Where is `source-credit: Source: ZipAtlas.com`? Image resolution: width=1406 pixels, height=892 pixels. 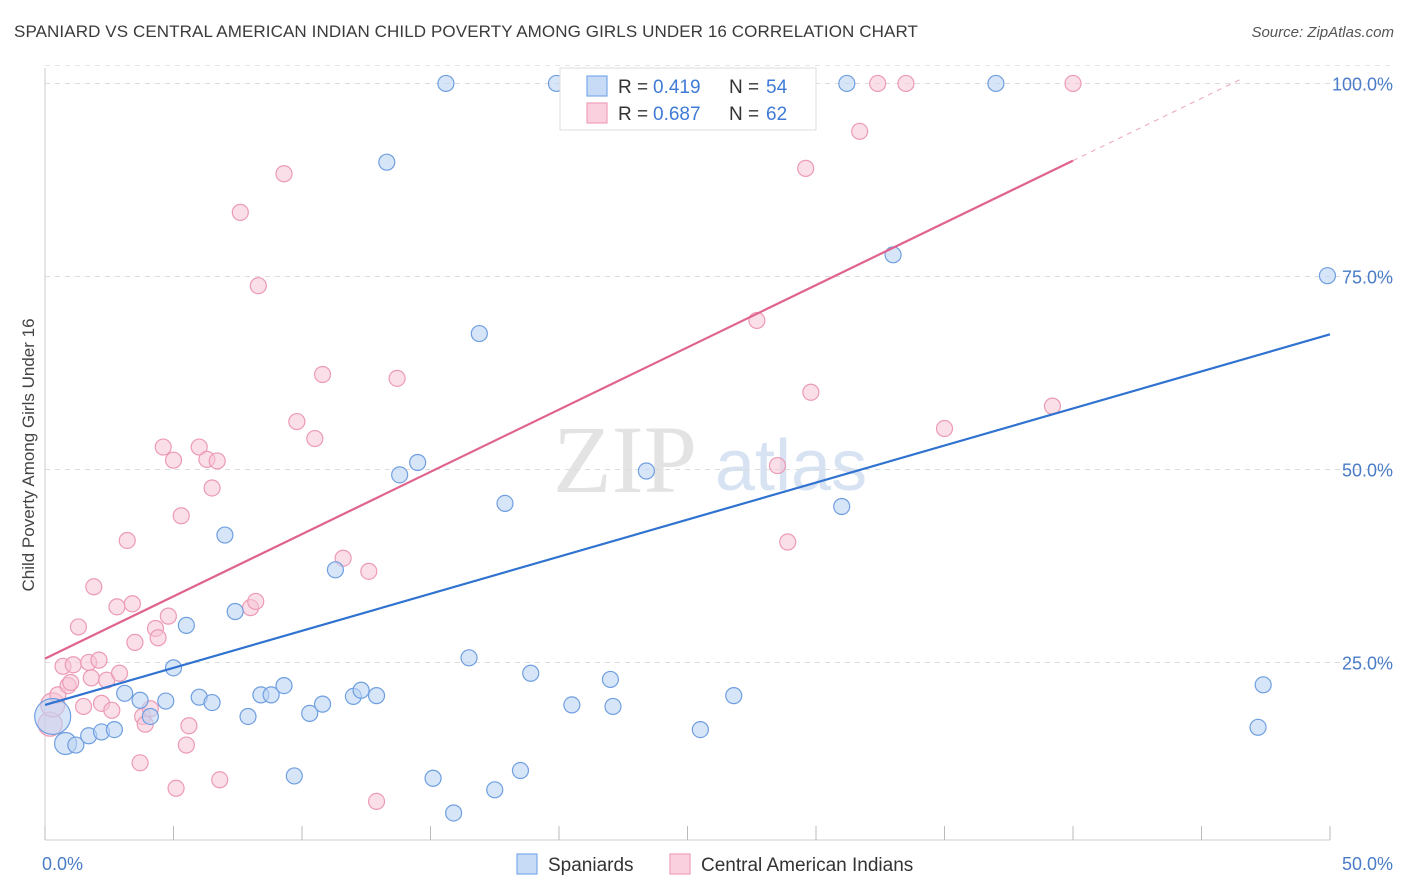
source-credit: Source: ZipAtlas.com is located at coordinates (1322, 32).